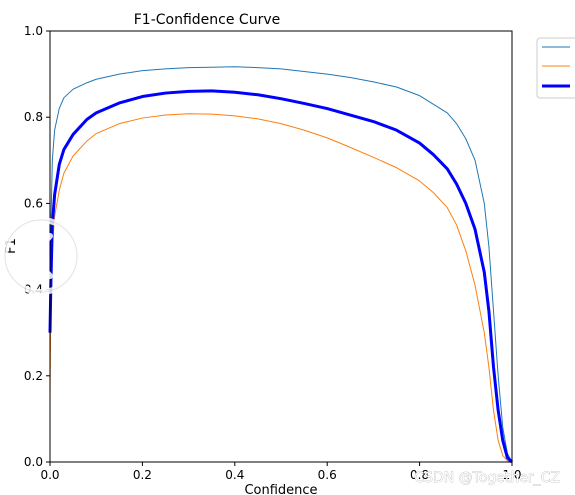 Image resolution: width=575 pixels, height=495 pixels. Describe the element at coordinates (280, 489) in the screenshot. I see `x-axis-label: Confidence` at that location.